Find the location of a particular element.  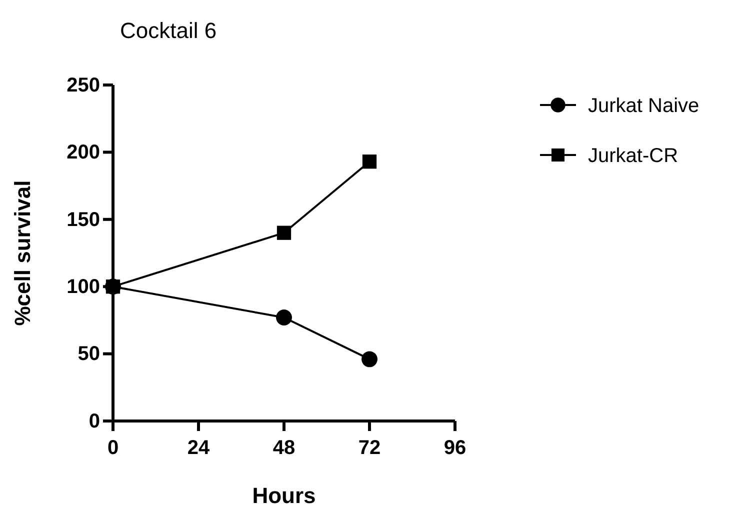

y-axis-title: %cell survival is located at coordinates (22, 253).